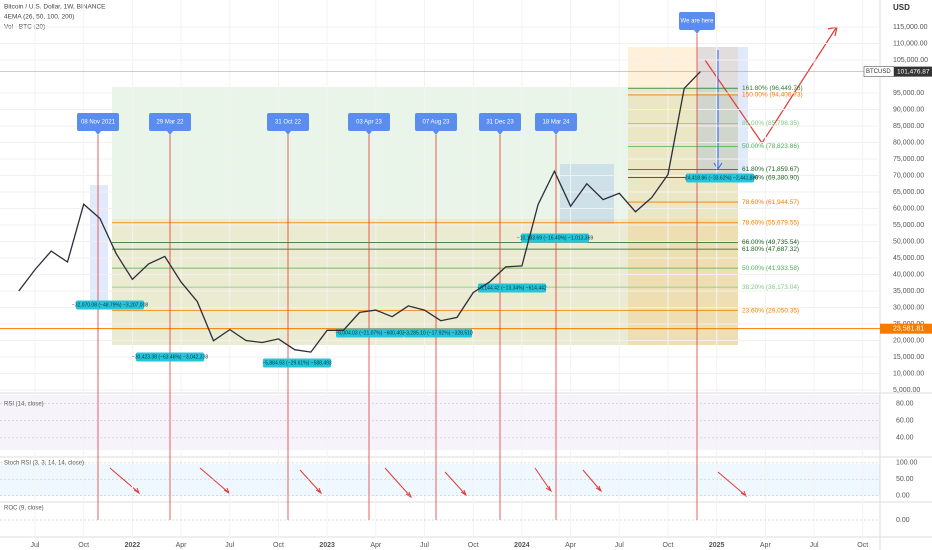  I want to click on y-tick-label: 70,000.00, so click(908, 175).